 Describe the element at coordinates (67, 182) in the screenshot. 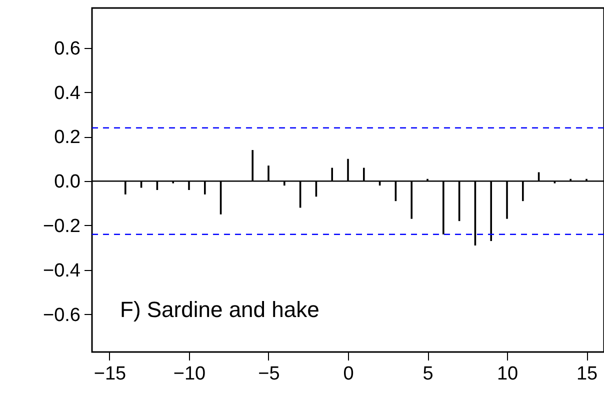

I see `y-tick-label: 0.0` at that location.